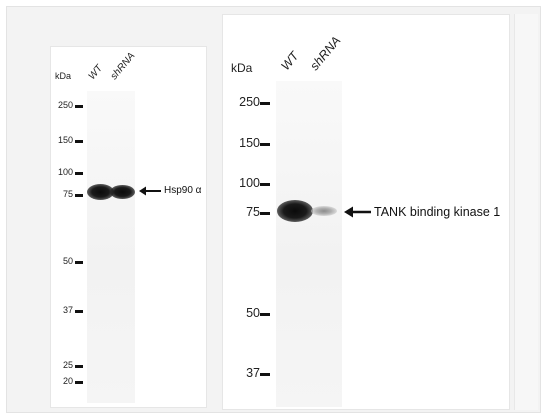 This screenshot has width=547, height=419. Describe the element at coordinates (63, 76) in the screenshot. I see `left-kda-label: kDa` at that location.